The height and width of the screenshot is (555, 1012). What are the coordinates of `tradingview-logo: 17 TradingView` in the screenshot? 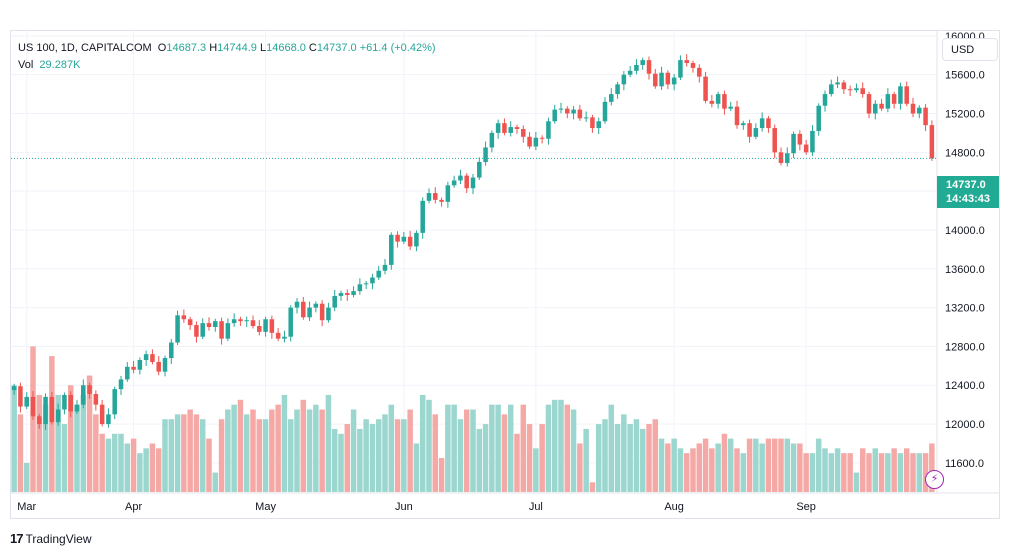 It's located at (51, 538).